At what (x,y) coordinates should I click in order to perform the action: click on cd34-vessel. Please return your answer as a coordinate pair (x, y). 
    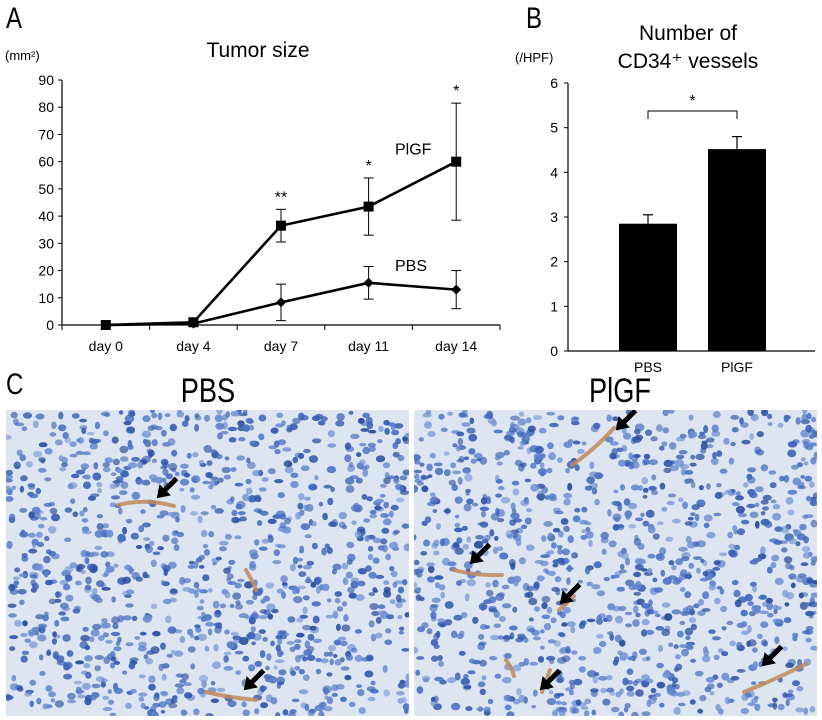
    Looking at the image, I should click on (146, 503).